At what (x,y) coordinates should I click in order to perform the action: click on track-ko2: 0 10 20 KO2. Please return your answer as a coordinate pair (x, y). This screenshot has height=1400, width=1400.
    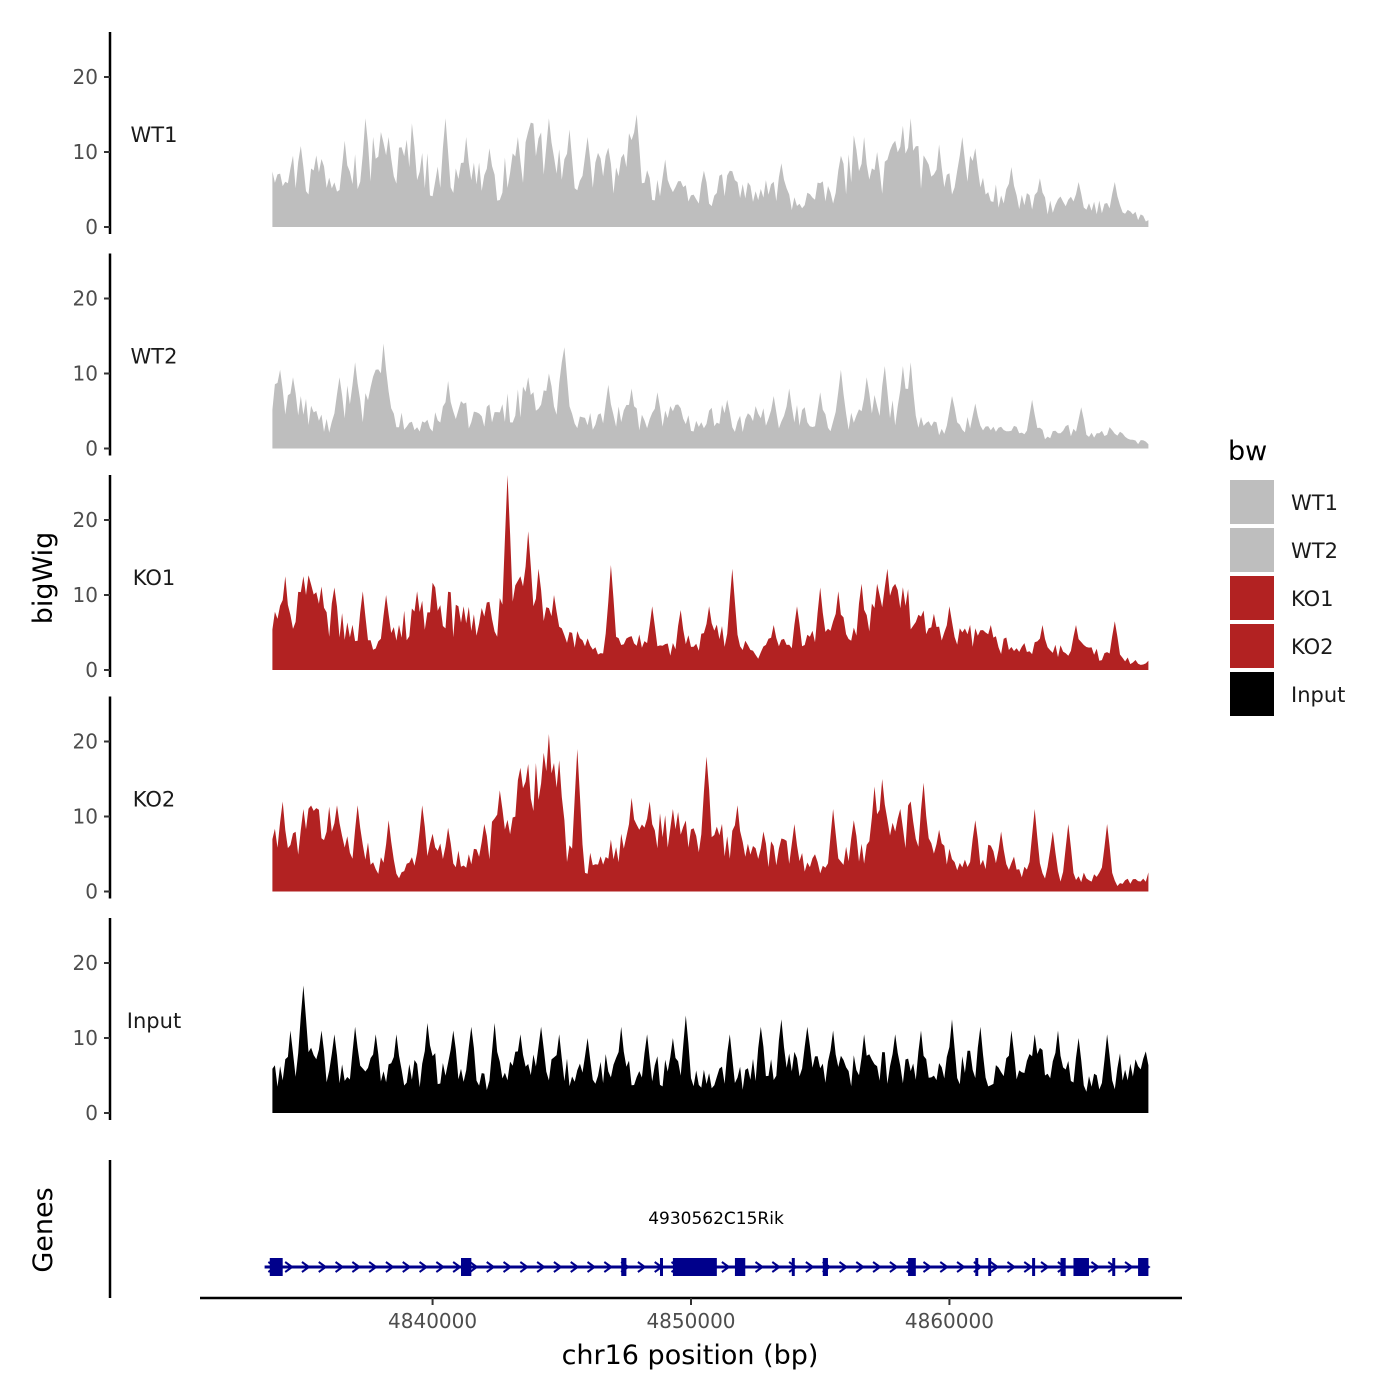
    Looking at the image, I should click on (611, 800).